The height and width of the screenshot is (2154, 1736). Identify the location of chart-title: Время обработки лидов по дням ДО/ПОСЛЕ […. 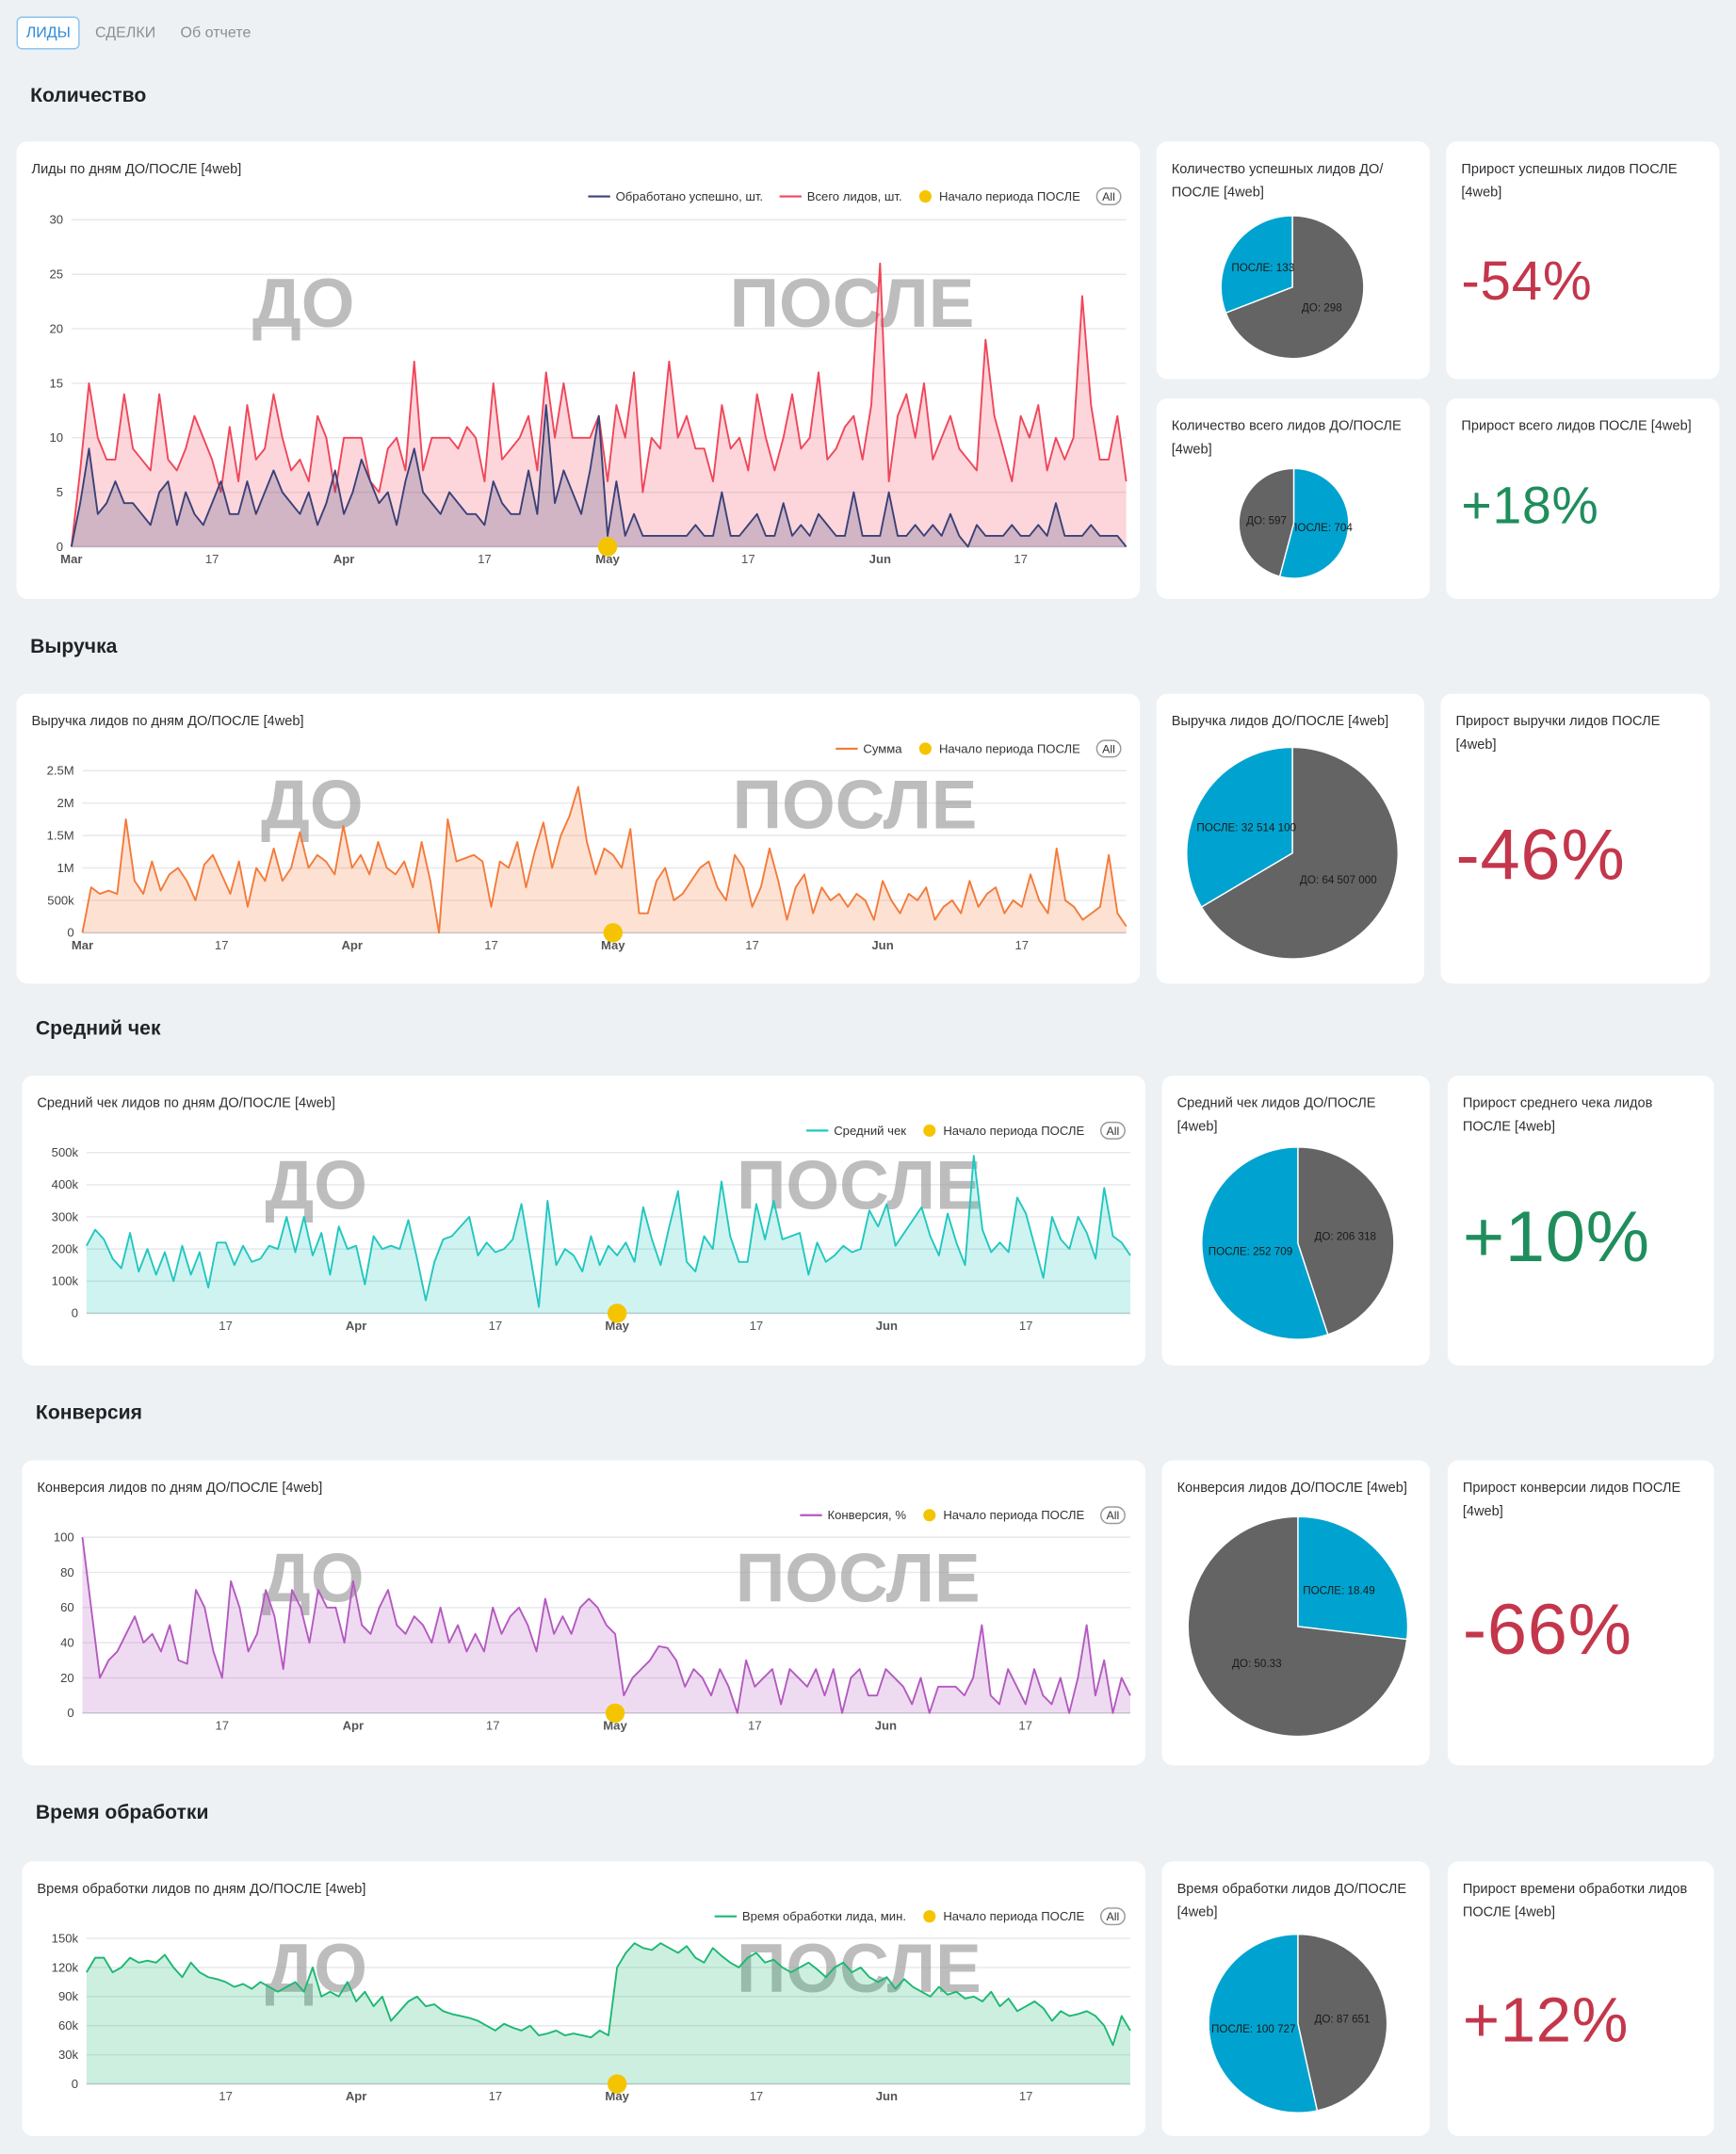
(201, 1890).